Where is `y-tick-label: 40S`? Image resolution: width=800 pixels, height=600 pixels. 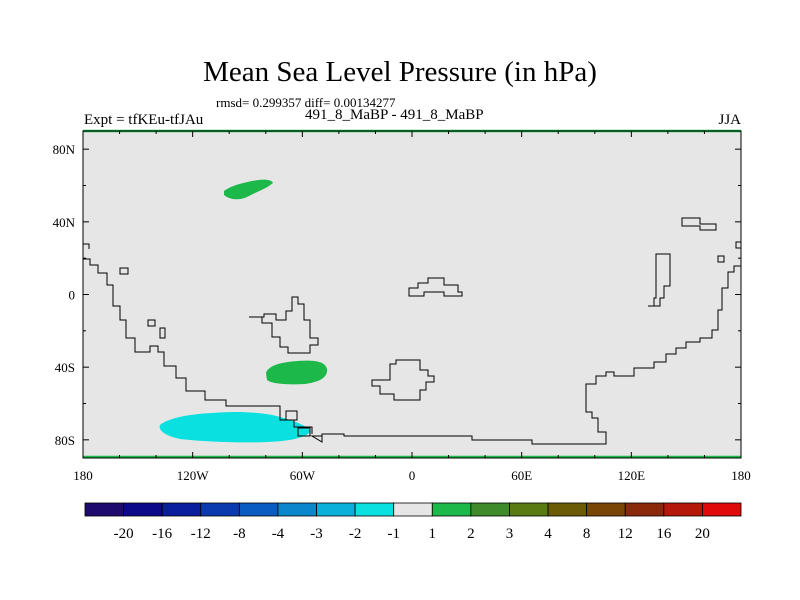
y-tick-label: 40S is located at coordinates (65, 367).